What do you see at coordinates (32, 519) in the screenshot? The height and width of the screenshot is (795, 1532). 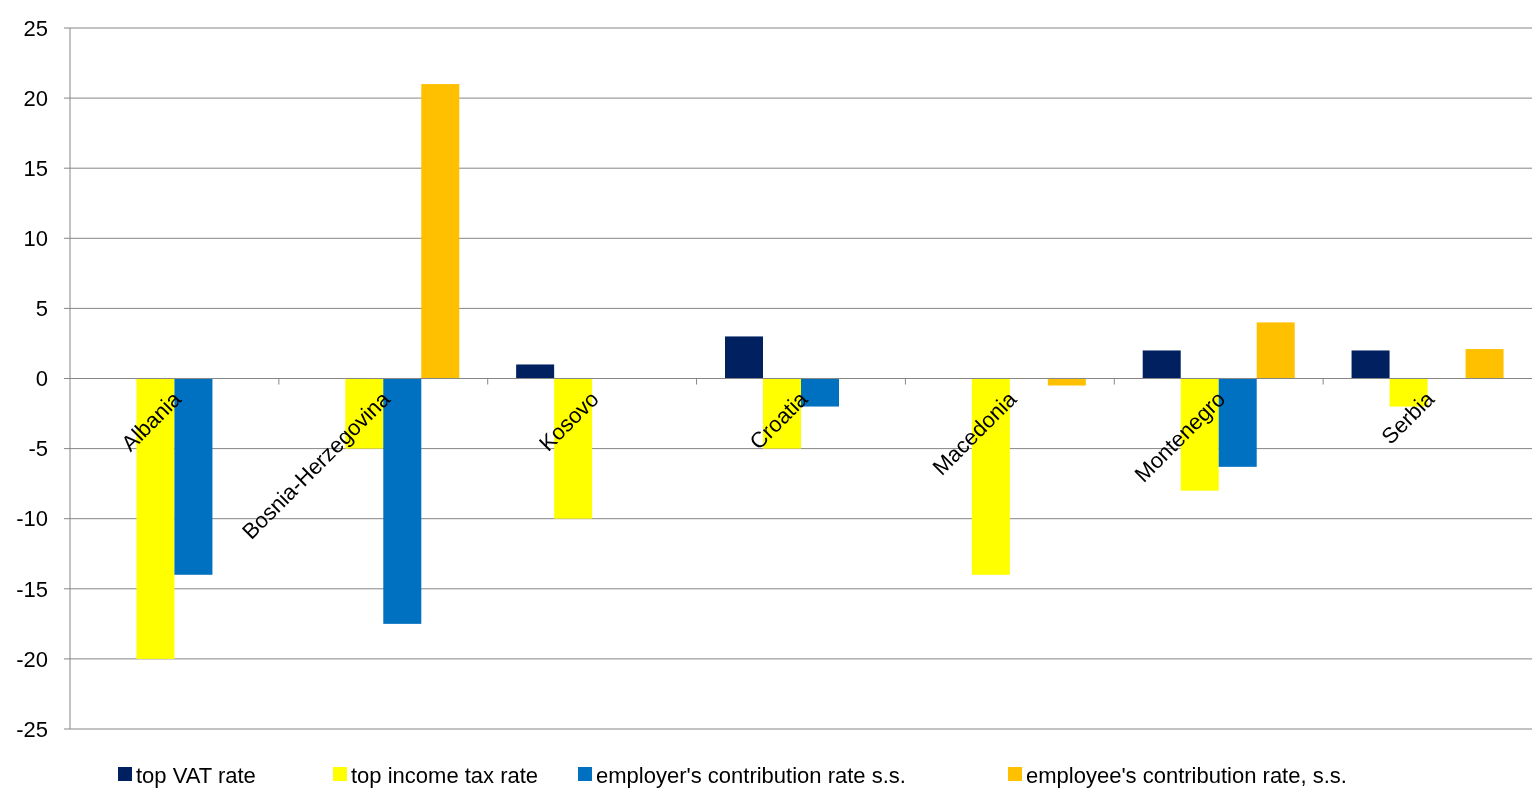 I see `y-tick-label: -10` at bounding box center [32, 519].